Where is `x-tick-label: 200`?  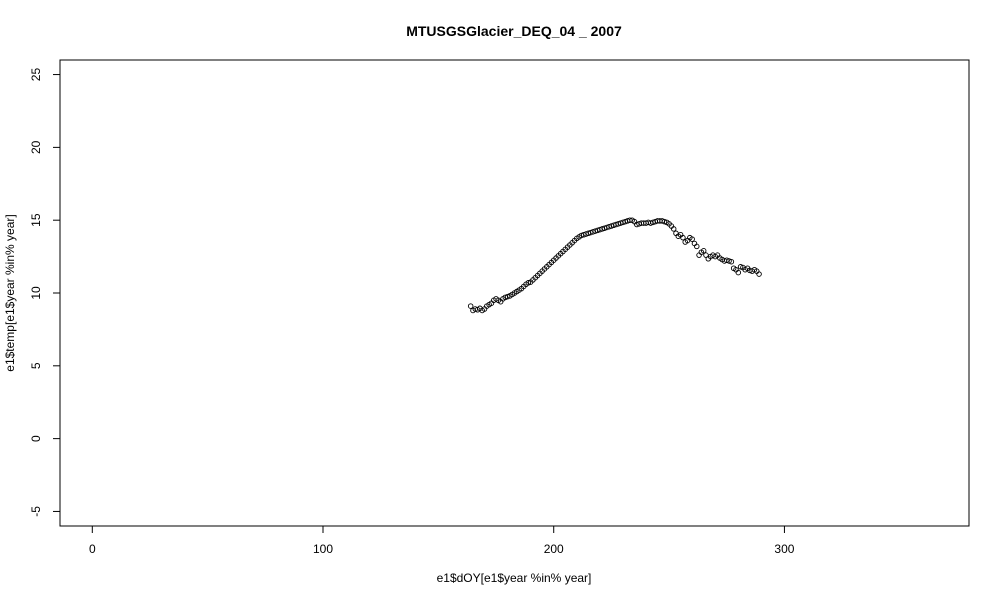 x-tick-label: 200 is located at coordinates (554, 549).